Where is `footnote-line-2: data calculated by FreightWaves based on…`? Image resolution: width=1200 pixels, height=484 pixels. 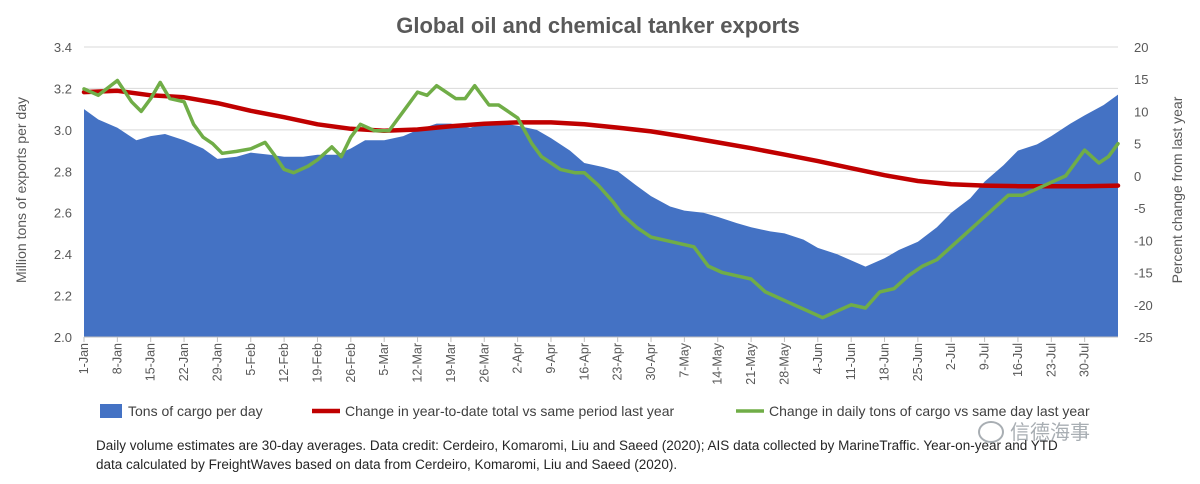 footnote-line-2: data calculated by FreightWaves based on… is located at coordinates (387, 464).